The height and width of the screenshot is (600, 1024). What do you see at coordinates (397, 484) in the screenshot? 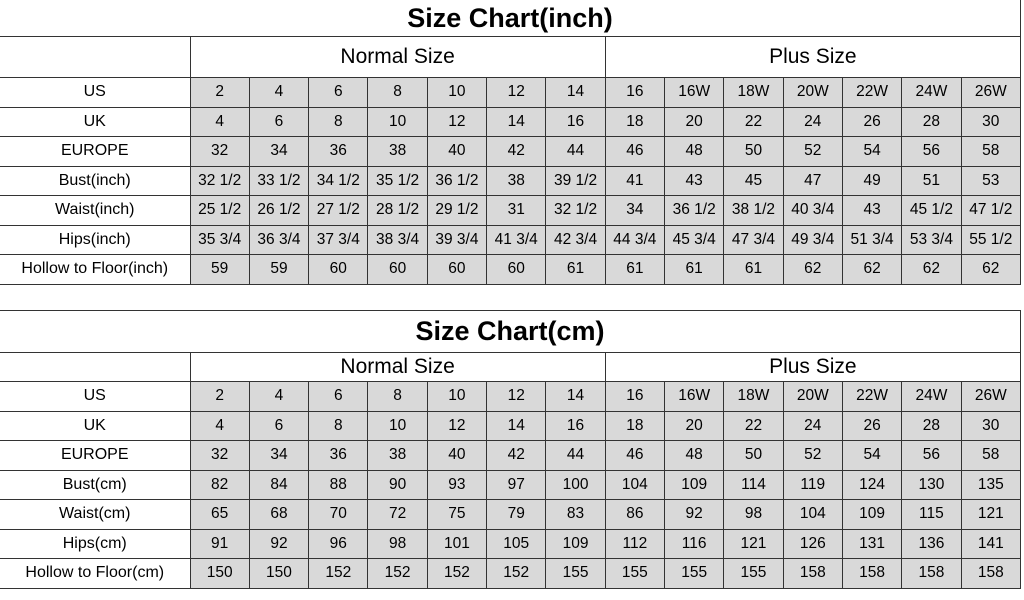
I see `table-cell: 90` at bounding box center [397, 484].